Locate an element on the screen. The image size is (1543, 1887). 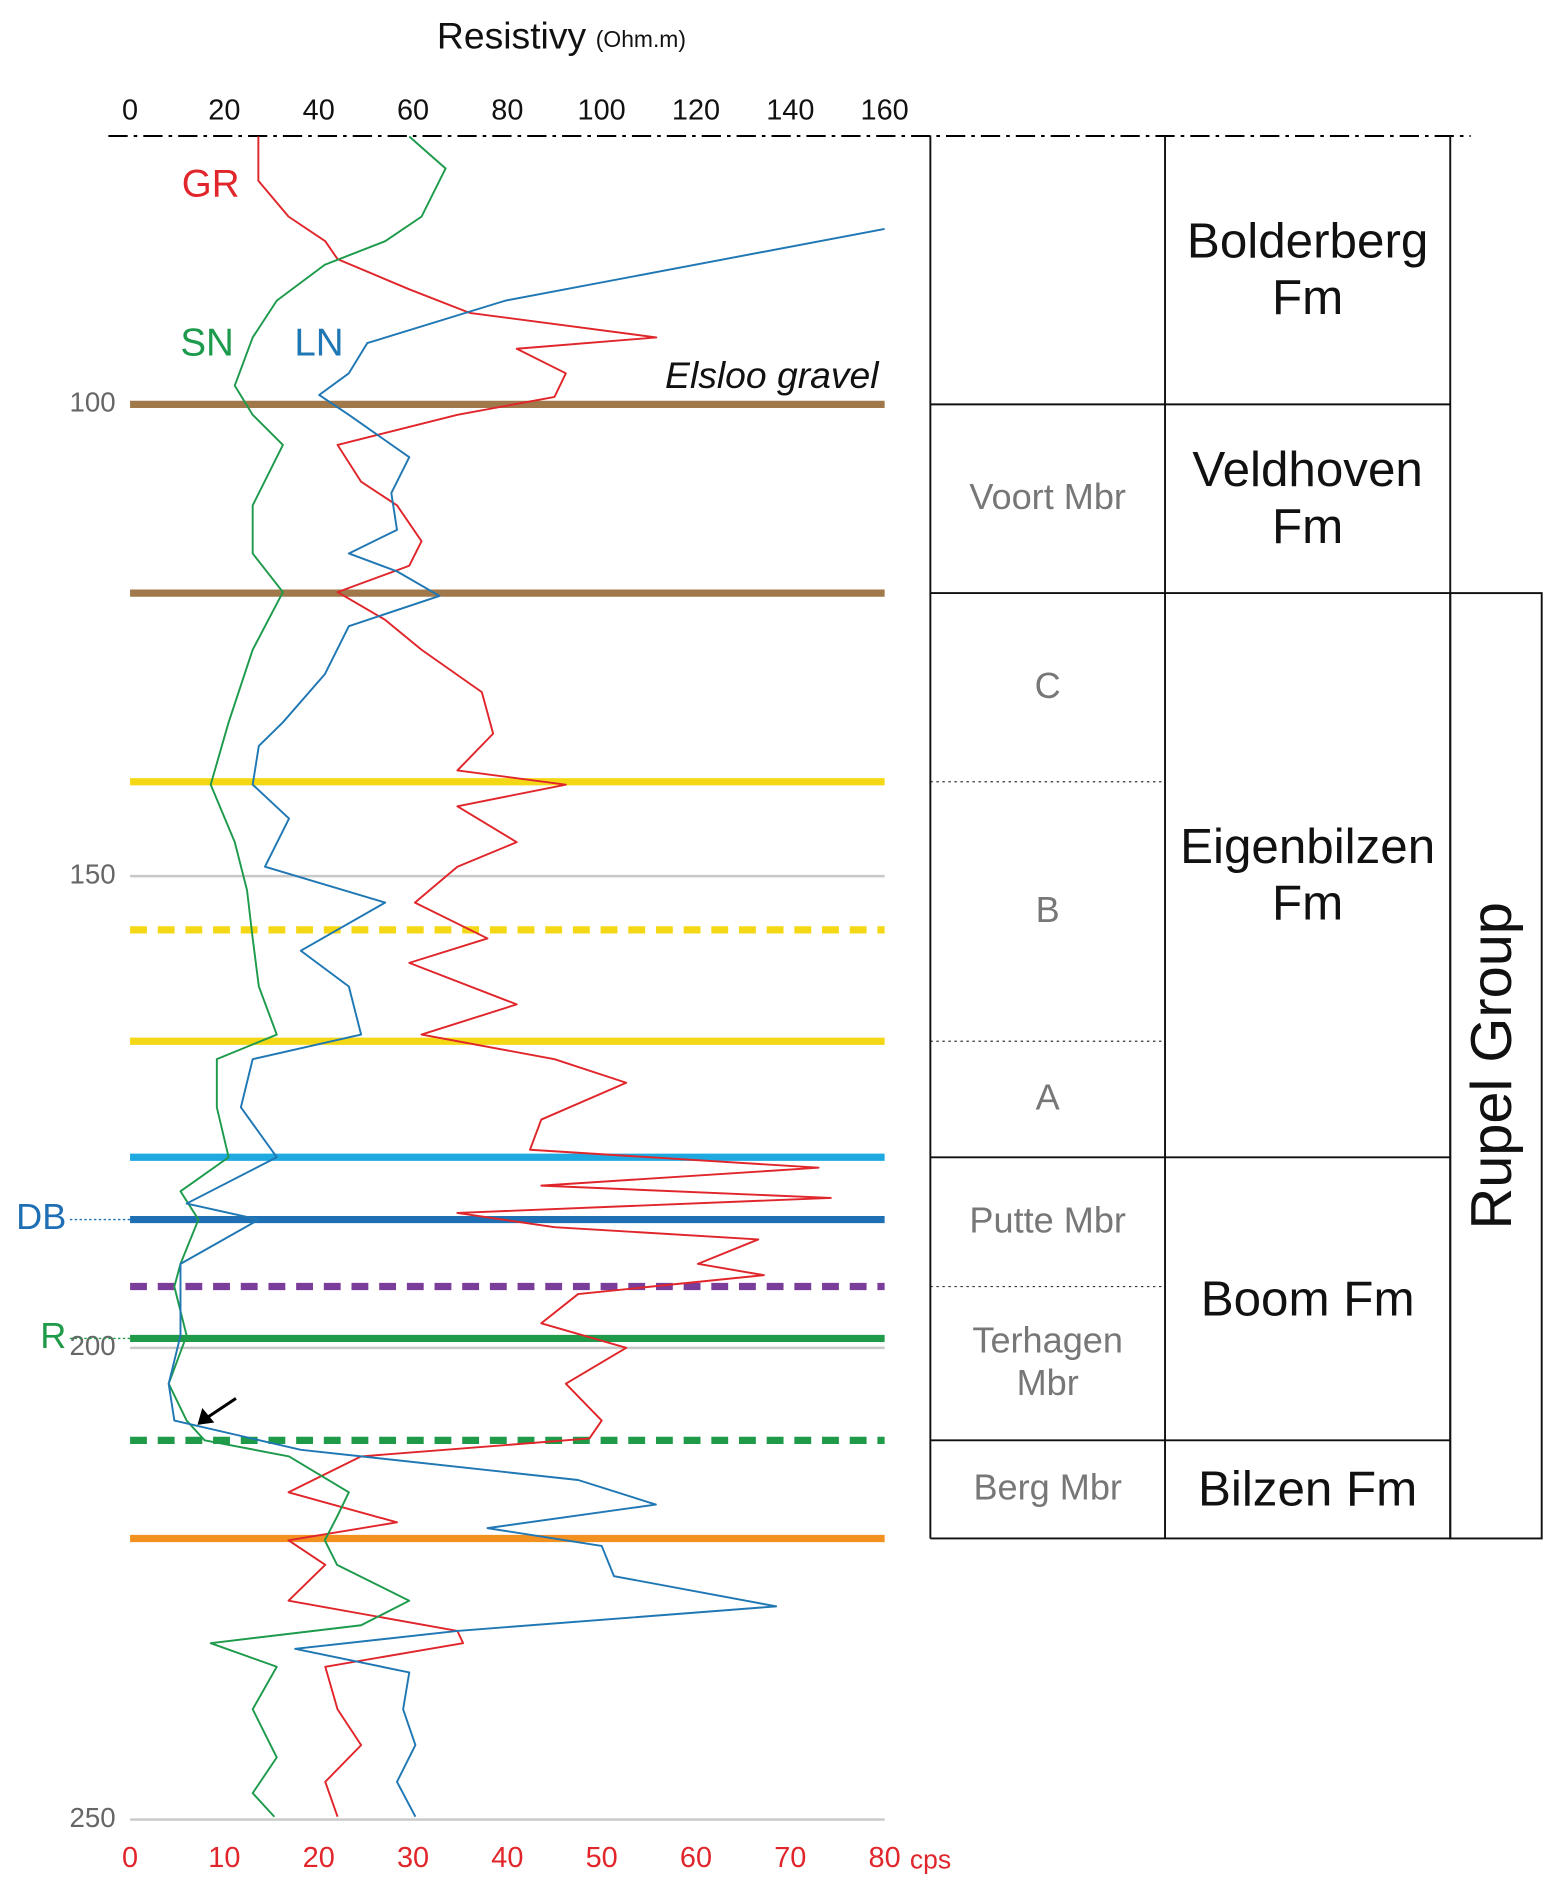
x2-tick-label: 20 is located at coordinates (319, 1858).